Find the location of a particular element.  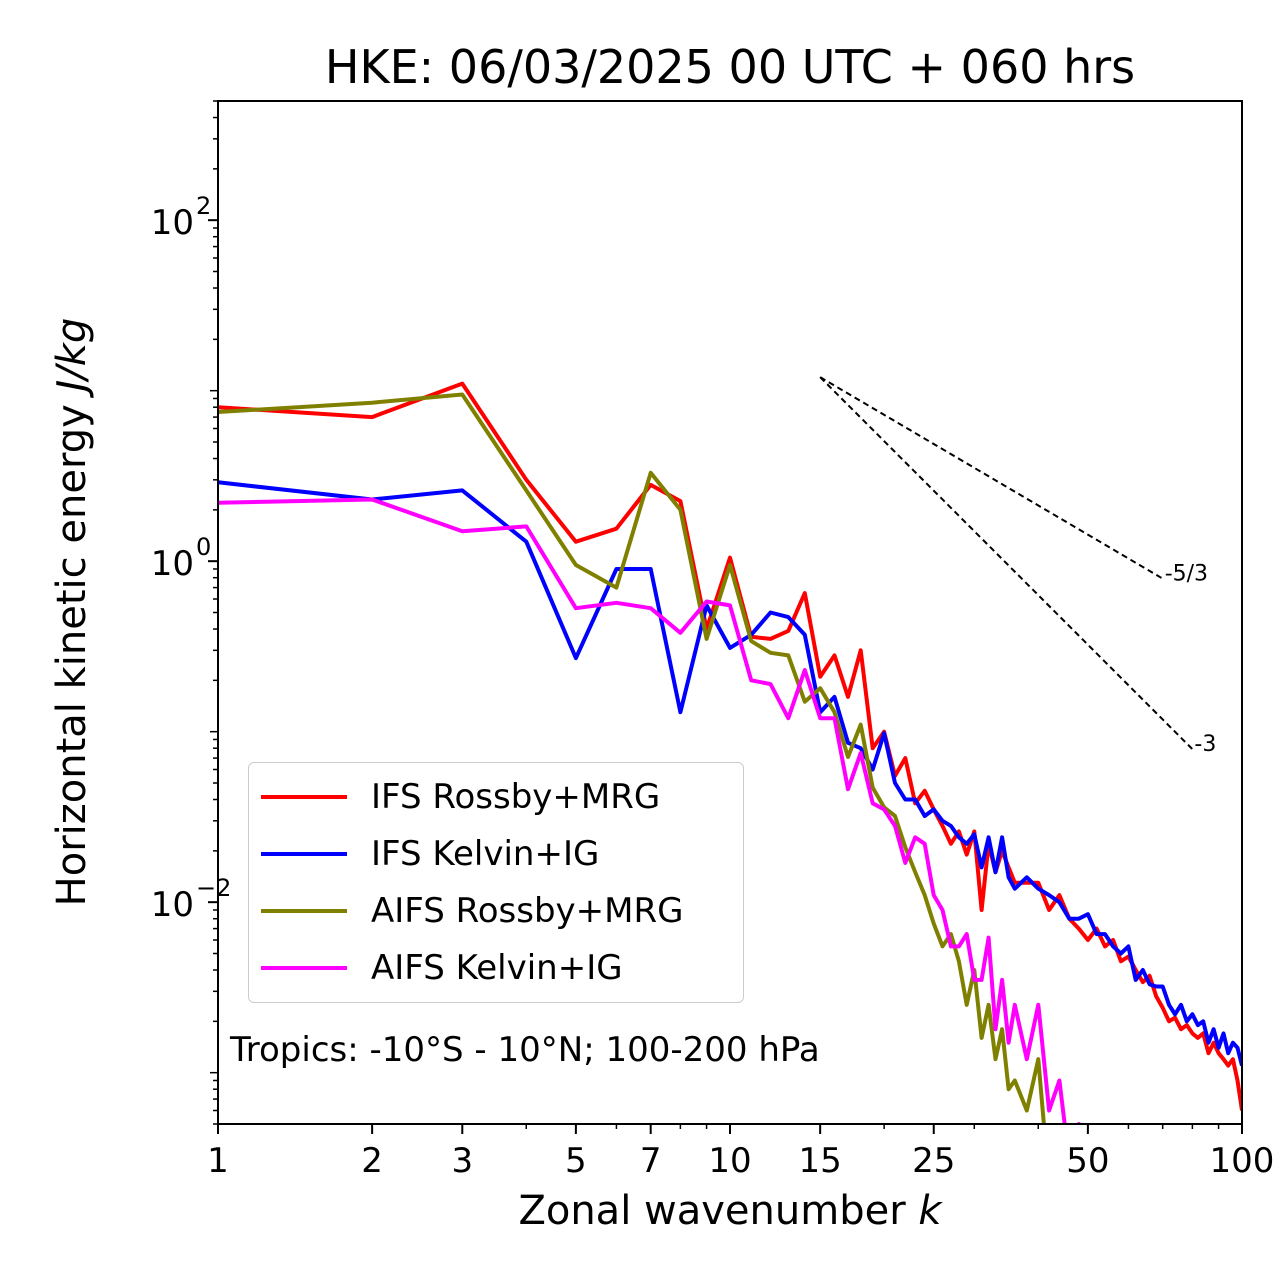

legend-label: AIFS Rossby+MRG is located at coordinates (527, 911).